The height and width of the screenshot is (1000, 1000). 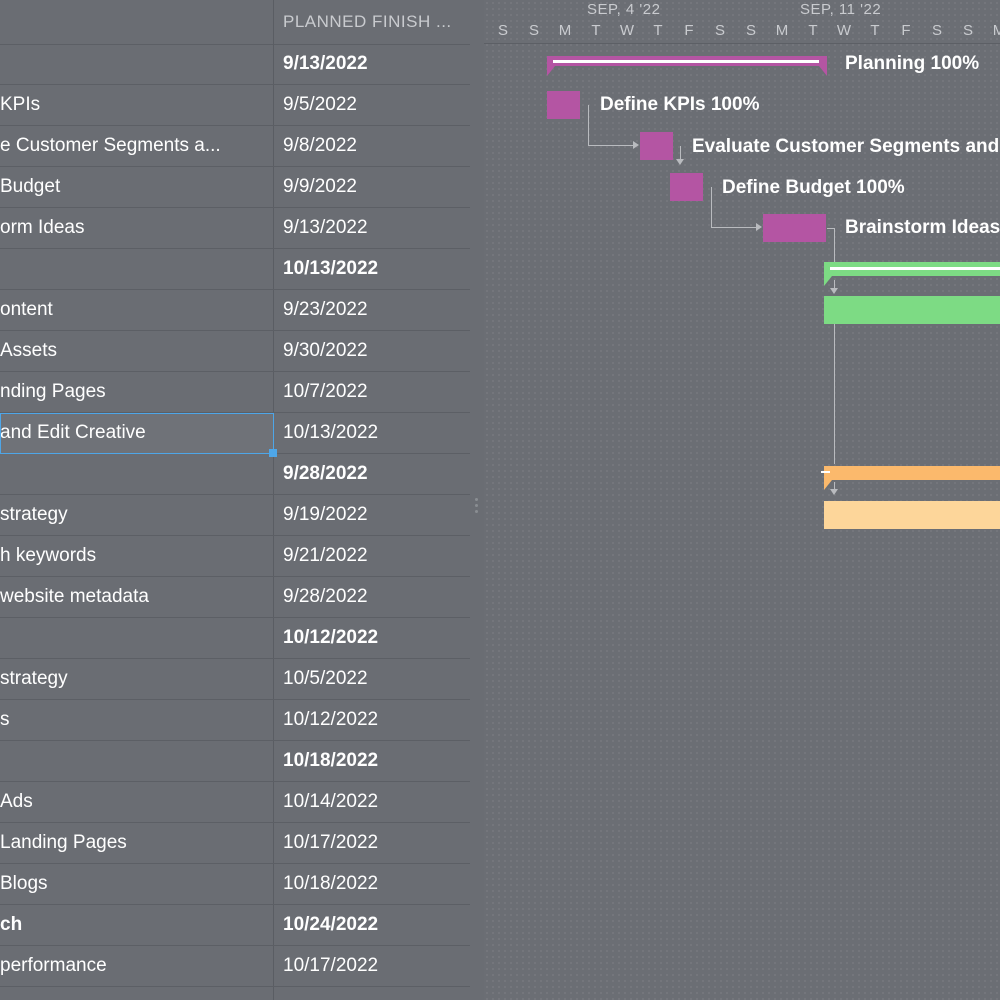 What do you see at coordinates (29, 350) in the screenshot?
I see `task-name-cell: Assets` at bounding box center [29, 350].